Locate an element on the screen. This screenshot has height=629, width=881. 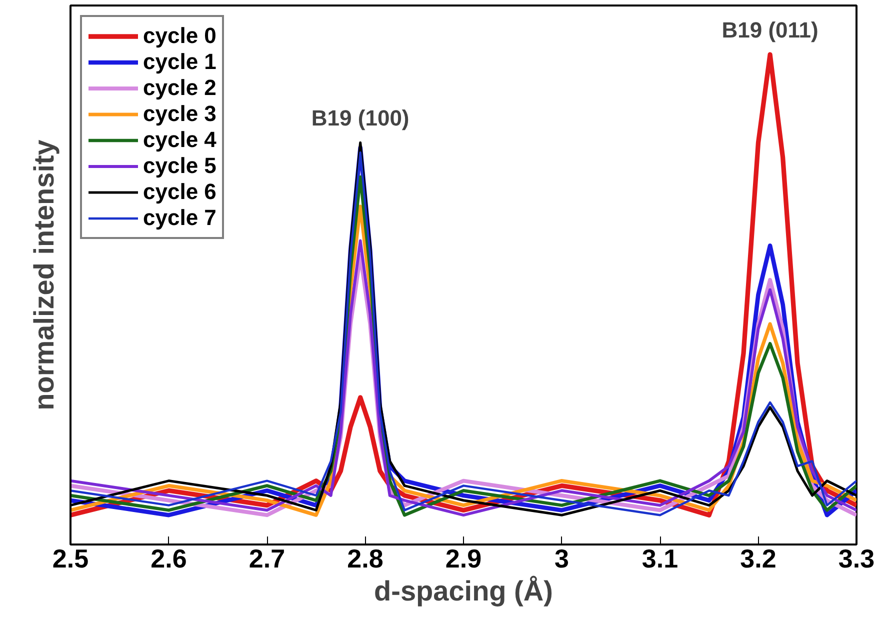
x-tick-label: 2.6 is located at coordinates (168, 559).